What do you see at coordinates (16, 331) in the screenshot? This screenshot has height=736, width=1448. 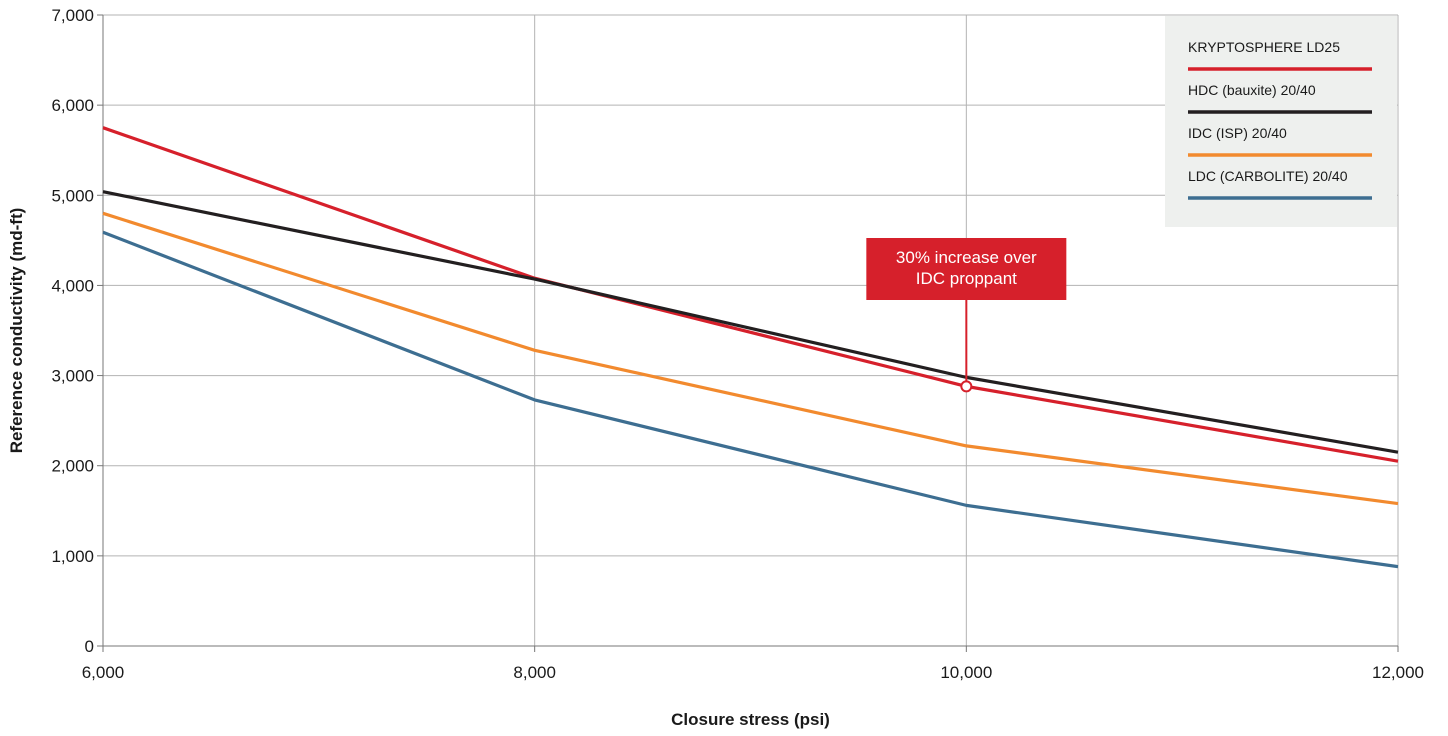 I see `y-axis-title: Reference conductivity (md-ft)` at bounding box center [16, 331].